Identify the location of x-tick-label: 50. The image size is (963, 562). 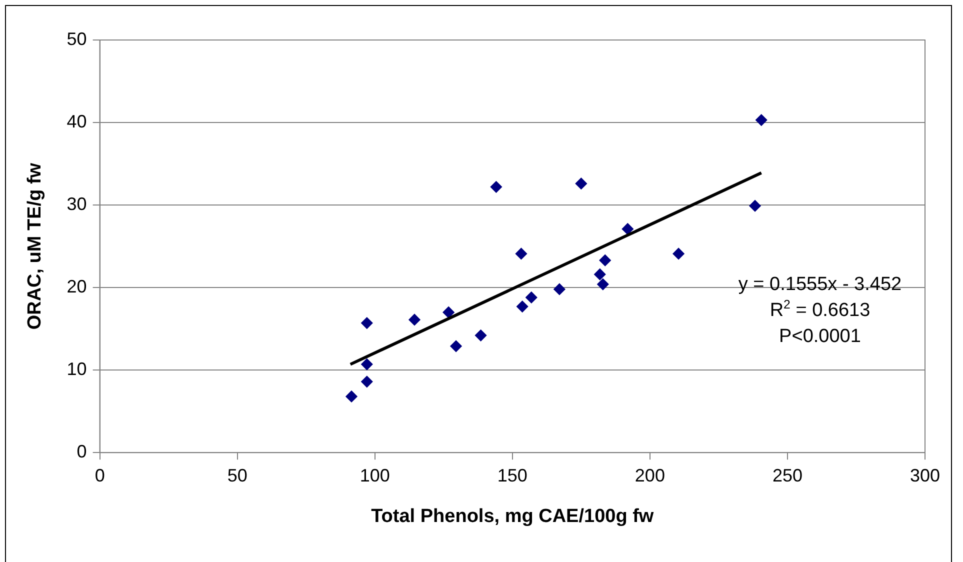
(237, 475).